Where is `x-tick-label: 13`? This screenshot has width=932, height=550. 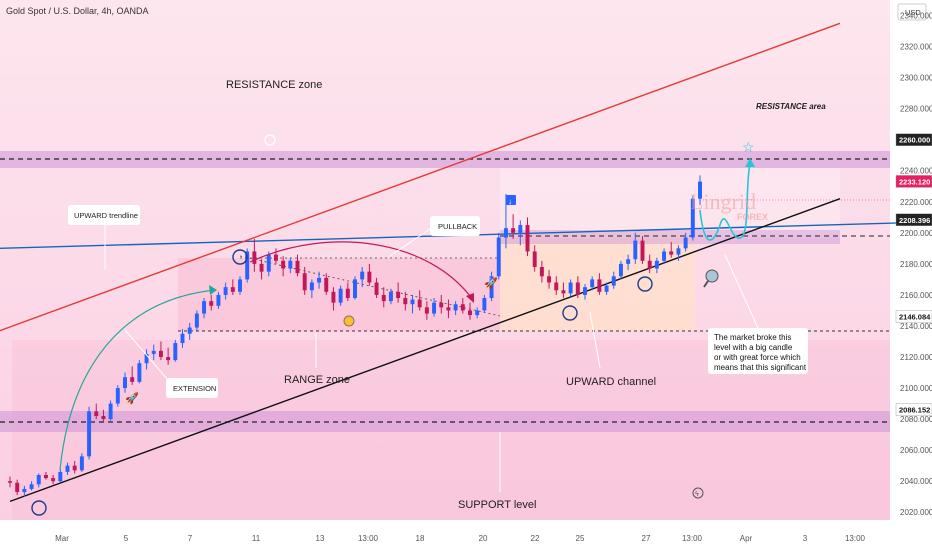 x-tick-label: 13 is located at coordinates (320, 538).